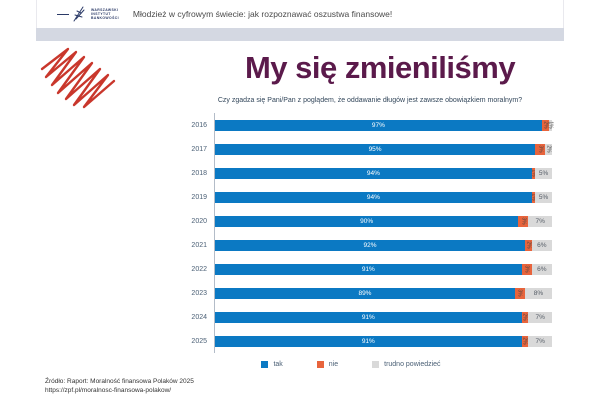  I want to click on bar-track: 90% 3% 7%, so click(383, 221).